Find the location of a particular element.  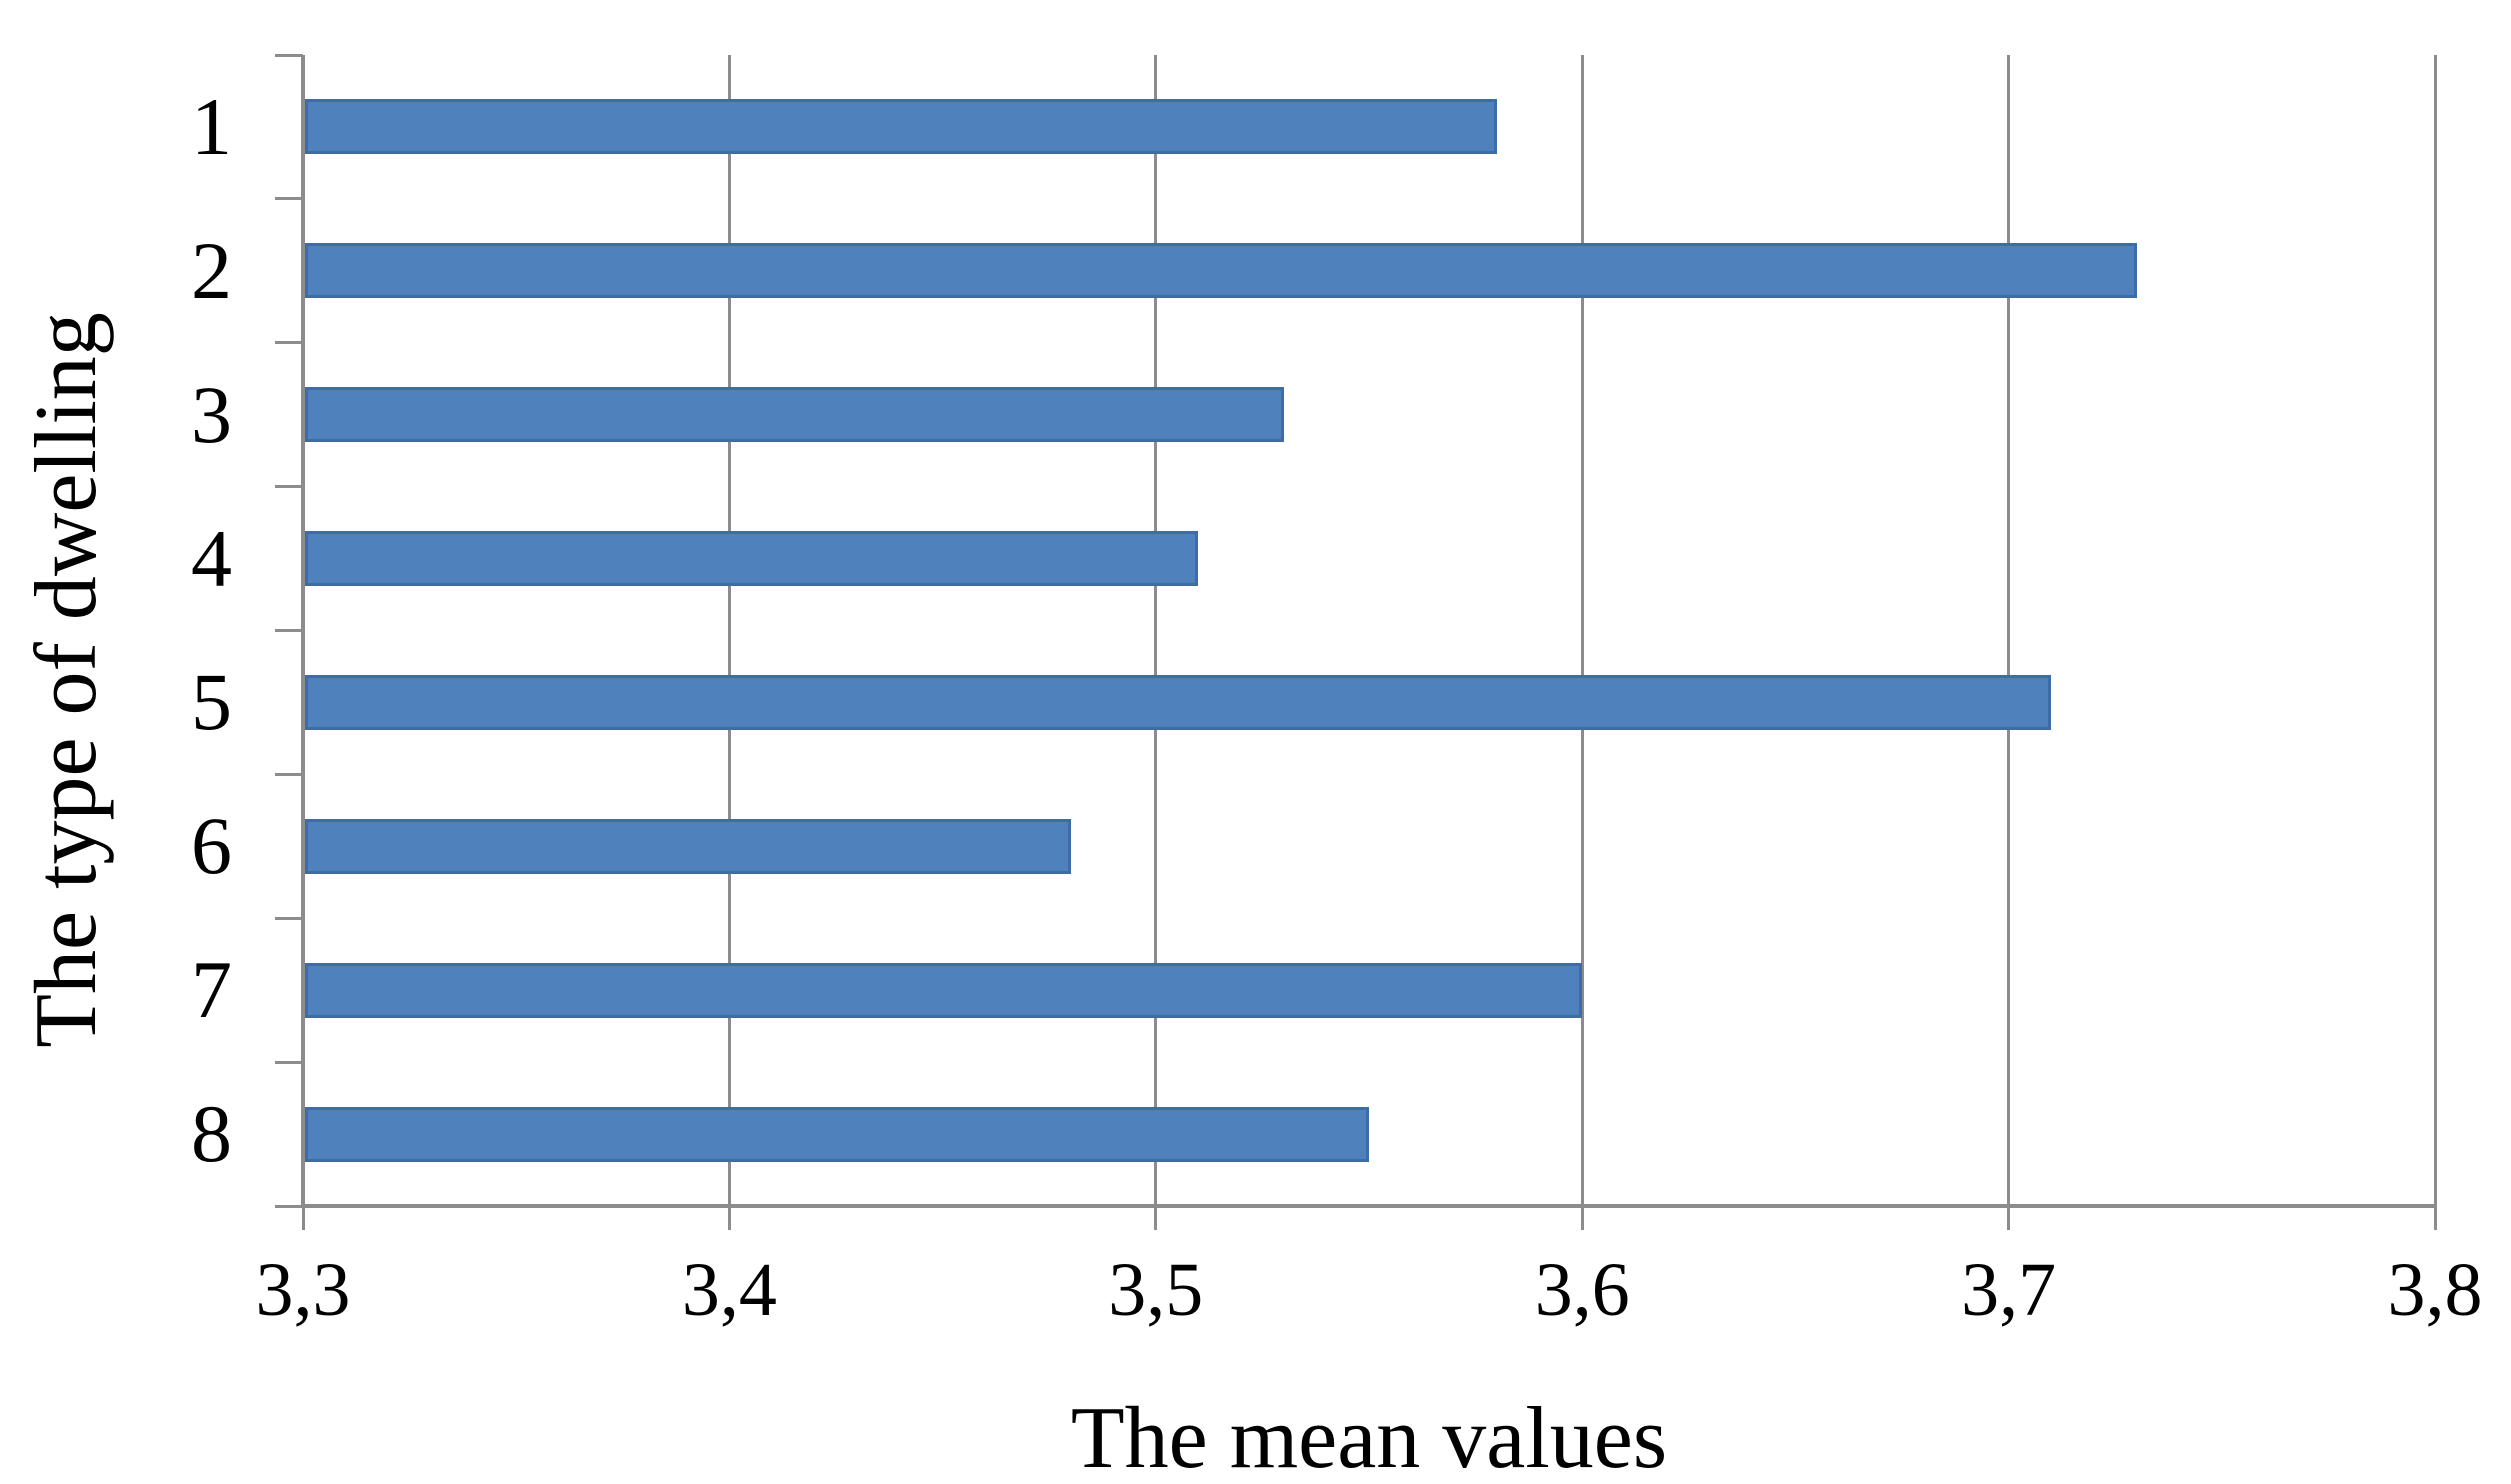

y-category-label: 2 is located at coordinates (211, 270).